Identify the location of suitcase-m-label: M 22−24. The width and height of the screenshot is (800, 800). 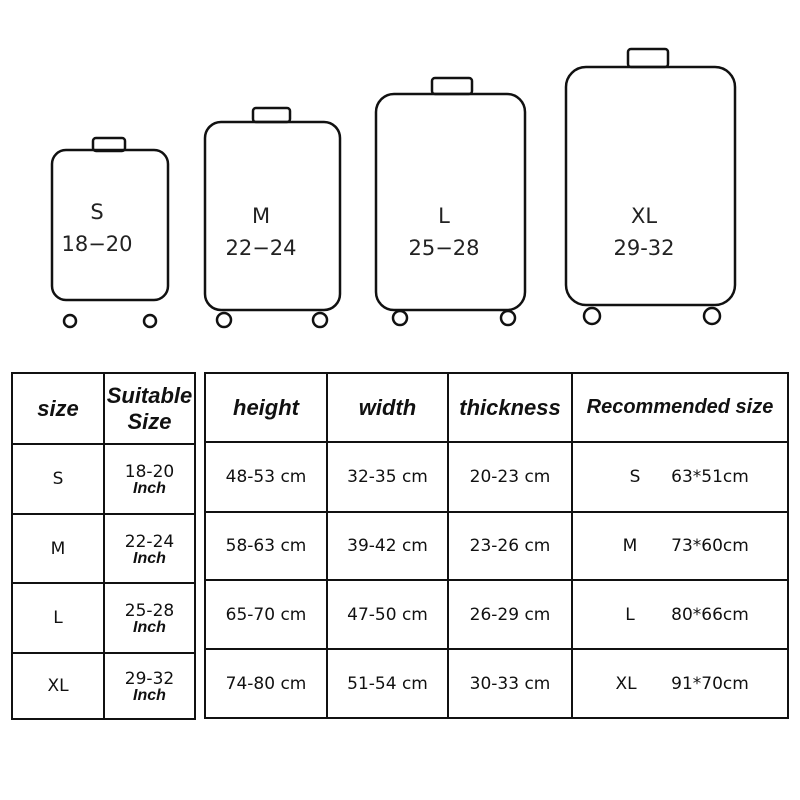
(261, 232).